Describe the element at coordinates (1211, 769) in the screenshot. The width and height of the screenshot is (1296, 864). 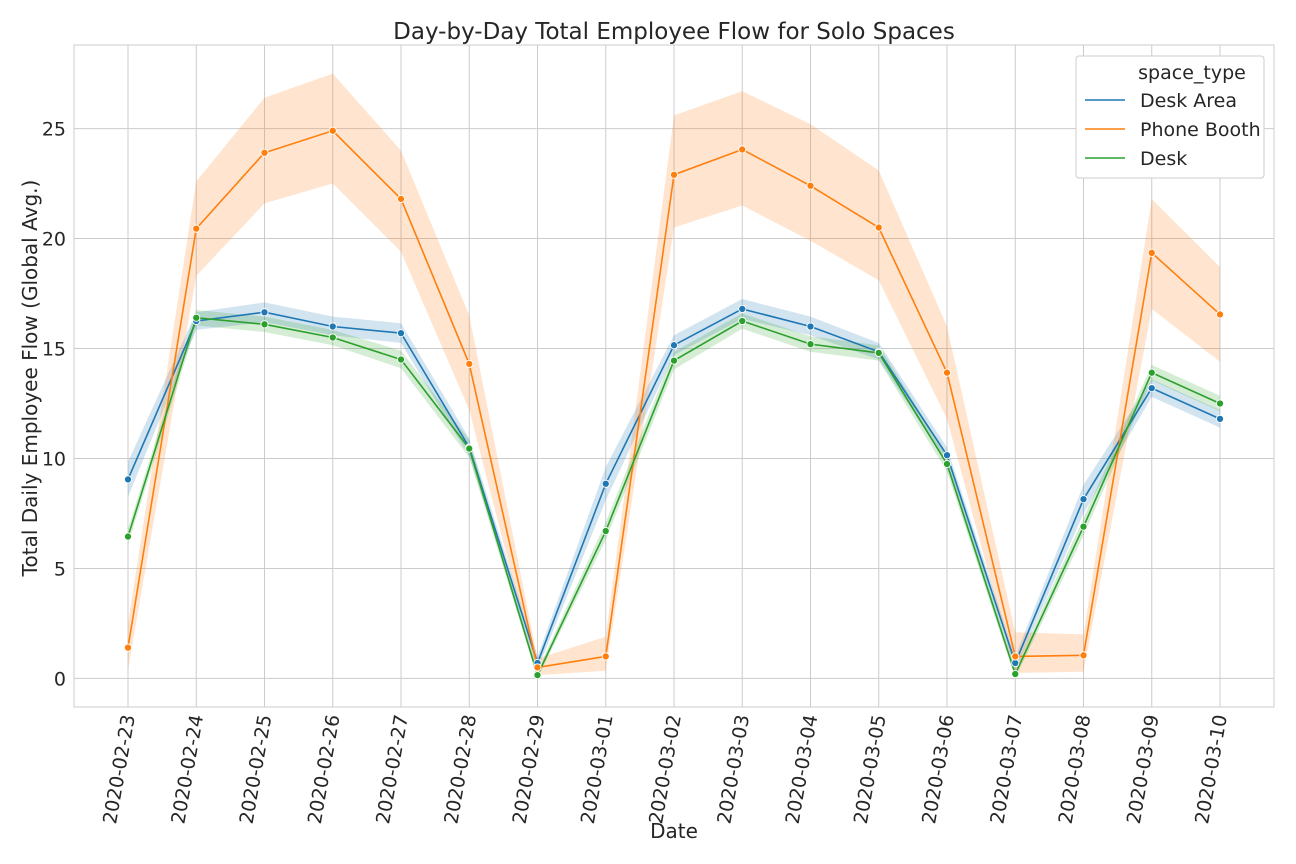
I see `x-tick-label: 2020-03-10` at that location.